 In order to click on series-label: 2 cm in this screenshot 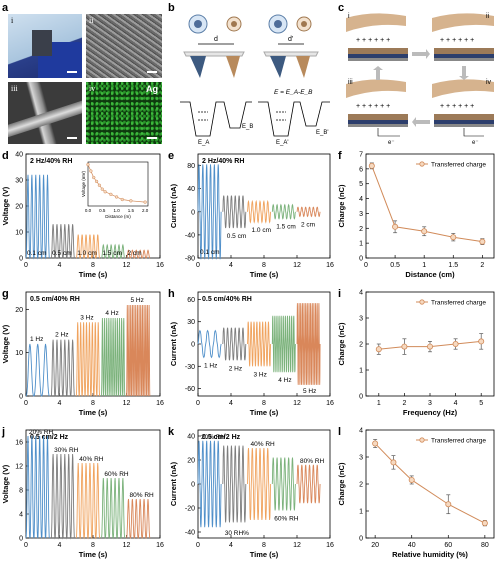, I will do `click(308, 224)`.